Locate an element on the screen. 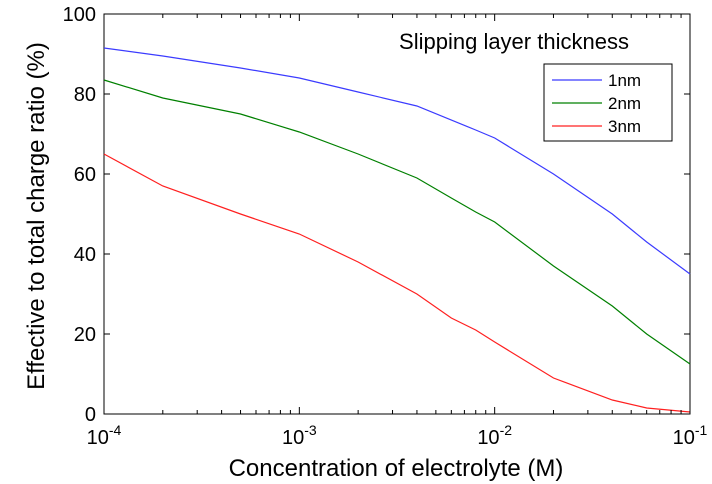  legend: 1nm 2nm 3nm is located at coordinates (608, 102).